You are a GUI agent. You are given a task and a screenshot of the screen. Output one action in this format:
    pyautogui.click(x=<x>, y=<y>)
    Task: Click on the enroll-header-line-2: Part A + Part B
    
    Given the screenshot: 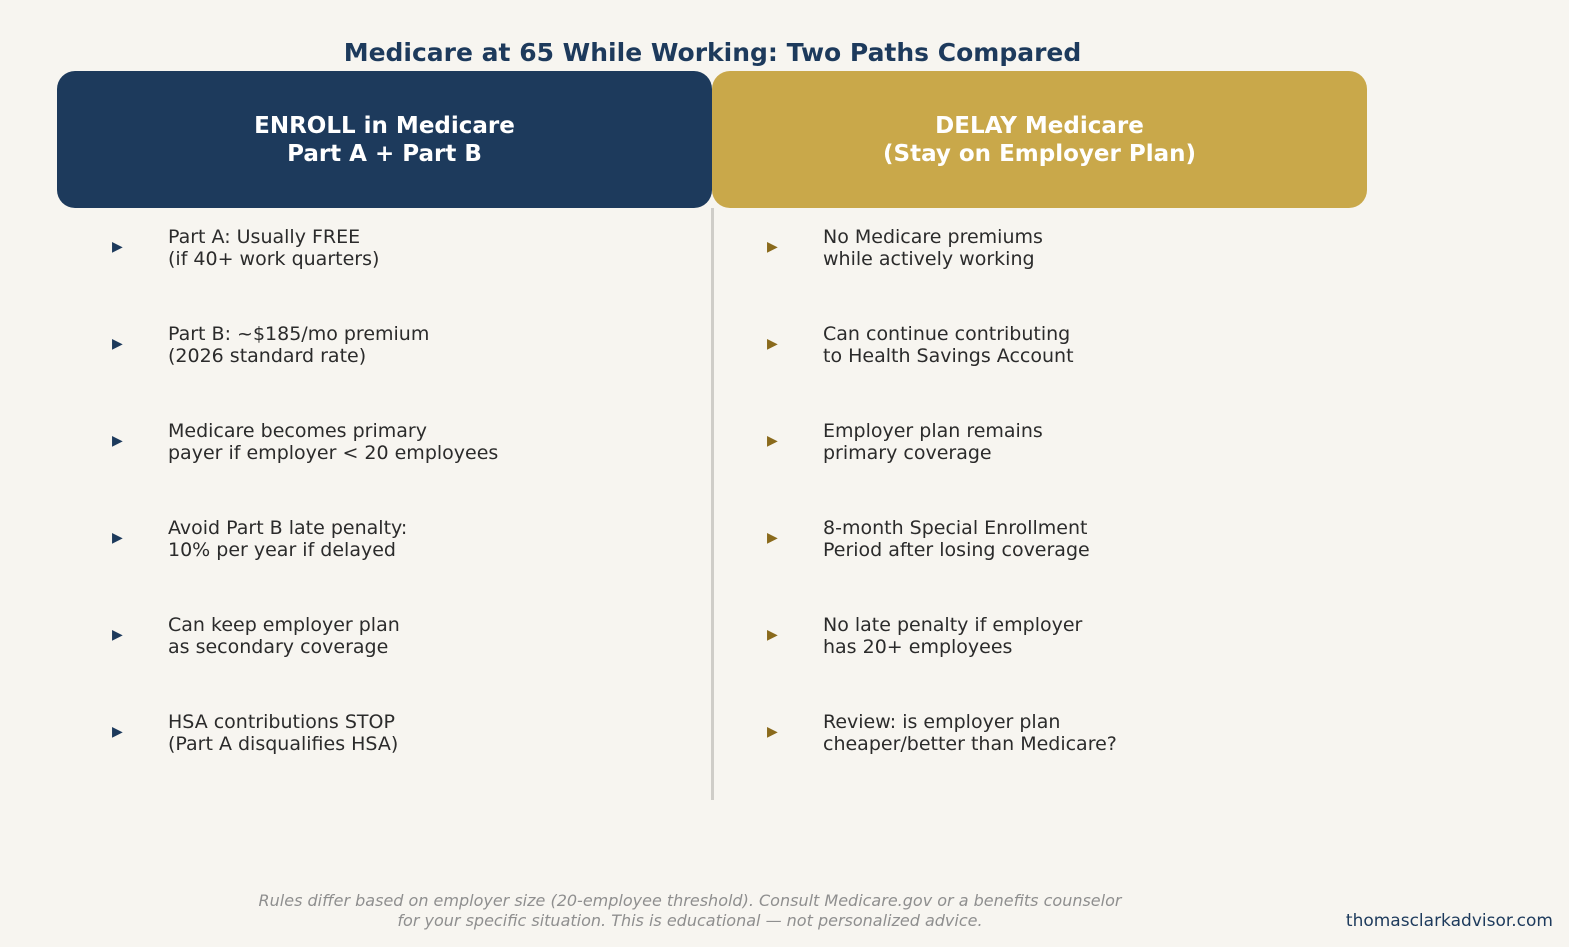 What is the action you would take?
    pyautogui.click(x=384, y=153)
    